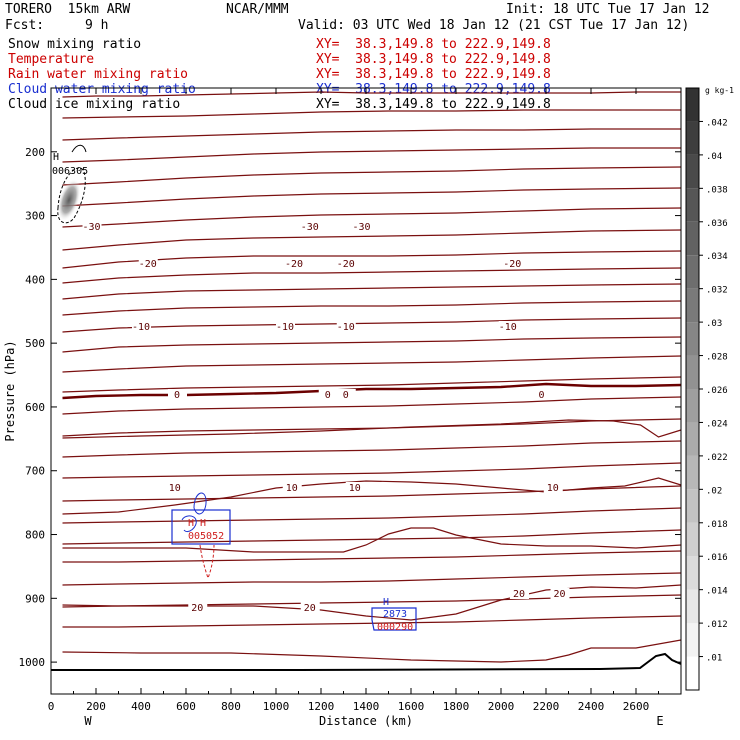 The image size is (740, 740). I want to click on x-tick-label: 800, so click(231, 706).